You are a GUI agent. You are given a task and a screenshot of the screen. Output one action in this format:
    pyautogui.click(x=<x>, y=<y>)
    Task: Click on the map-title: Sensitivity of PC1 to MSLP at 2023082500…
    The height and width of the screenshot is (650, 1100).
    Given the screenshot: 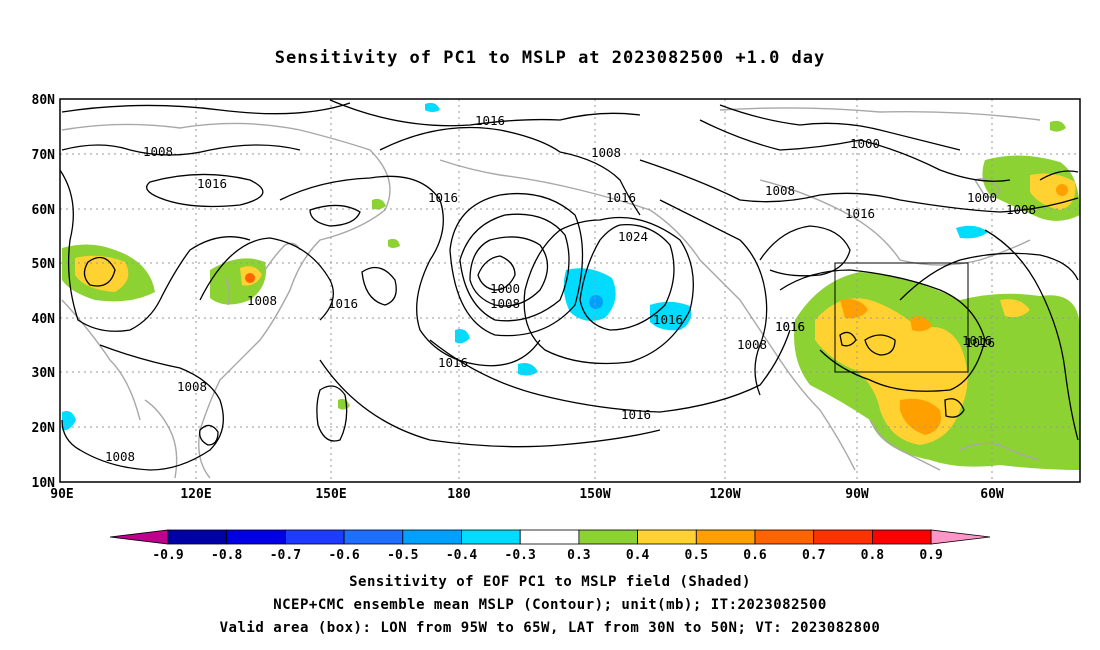 What is the action you would take?
    pyautogui.click(x=550, y=58)
    